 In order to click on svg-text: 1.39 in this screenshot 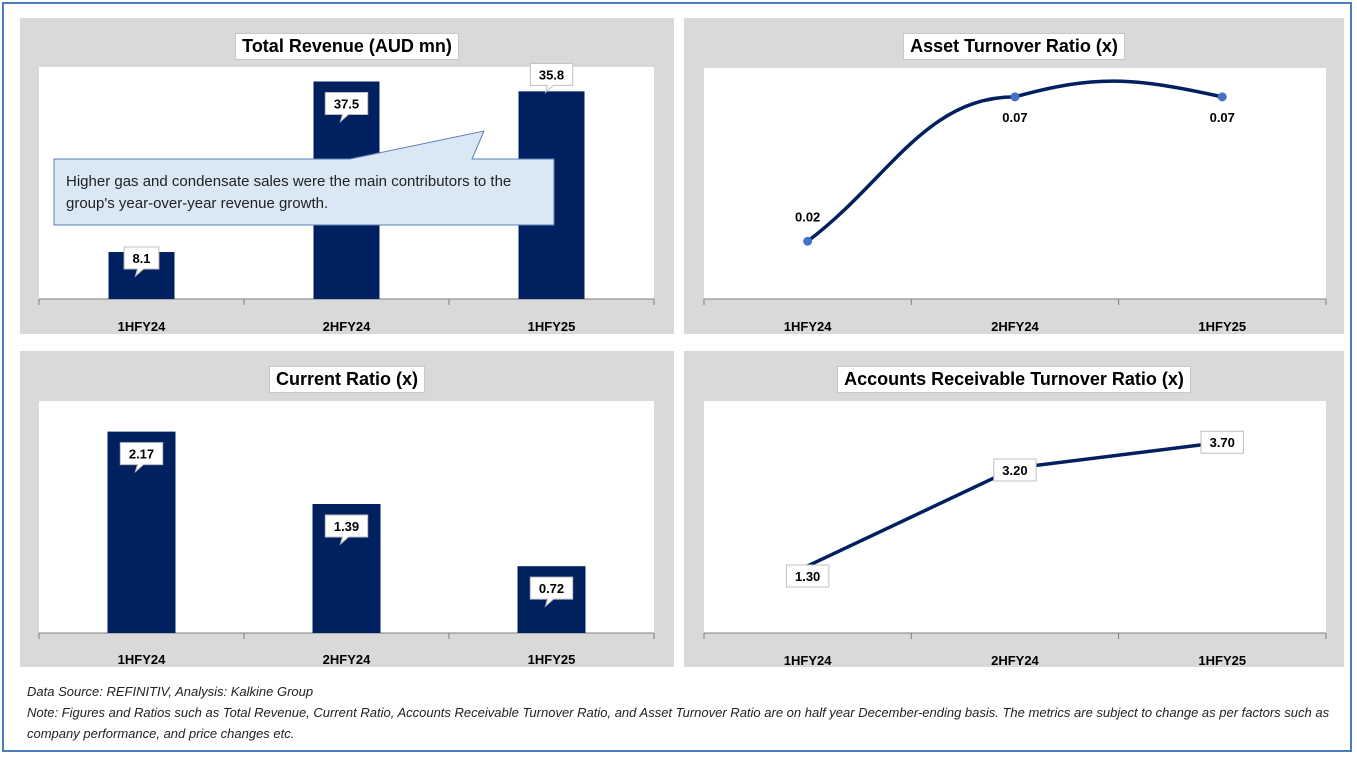, I will do `click(346, 526)`.